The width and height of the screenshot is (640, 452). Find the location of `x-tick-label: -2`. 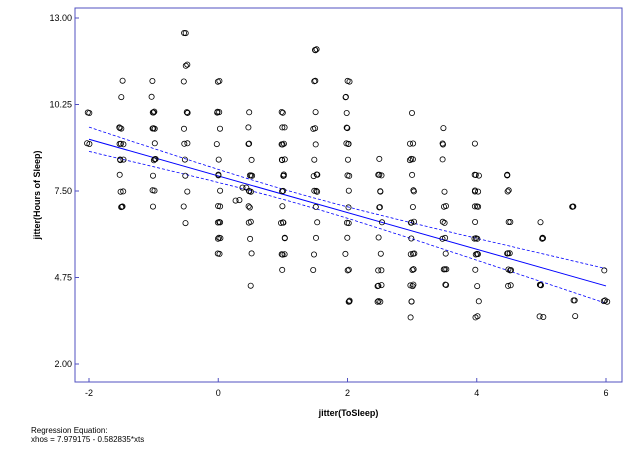

x-tick-label: -2 is located at coordinates (89, 393).